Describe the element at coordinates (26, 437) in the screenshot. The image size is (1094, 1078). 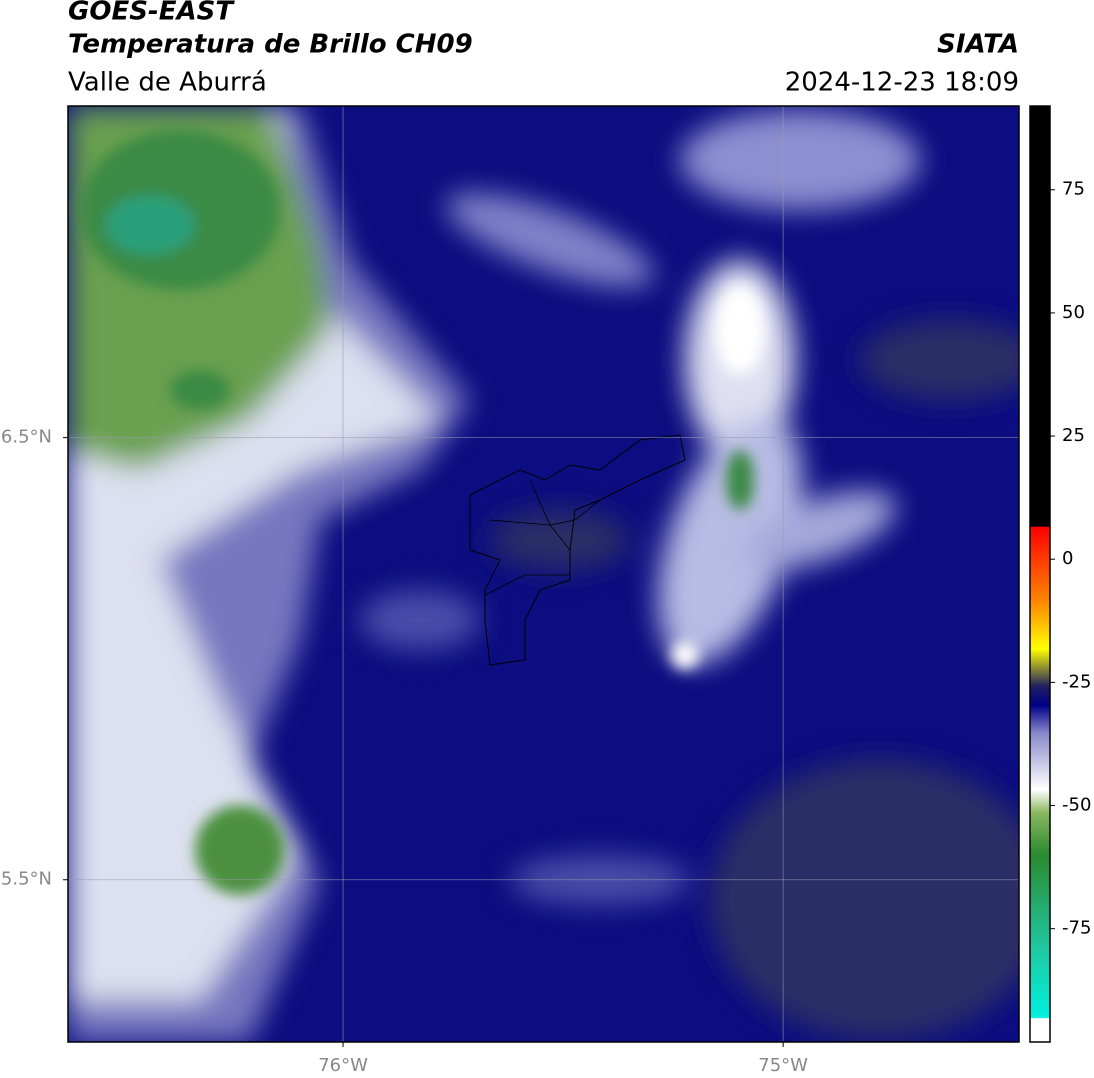
I see `y-tick-label: 6.5°N` at that location.